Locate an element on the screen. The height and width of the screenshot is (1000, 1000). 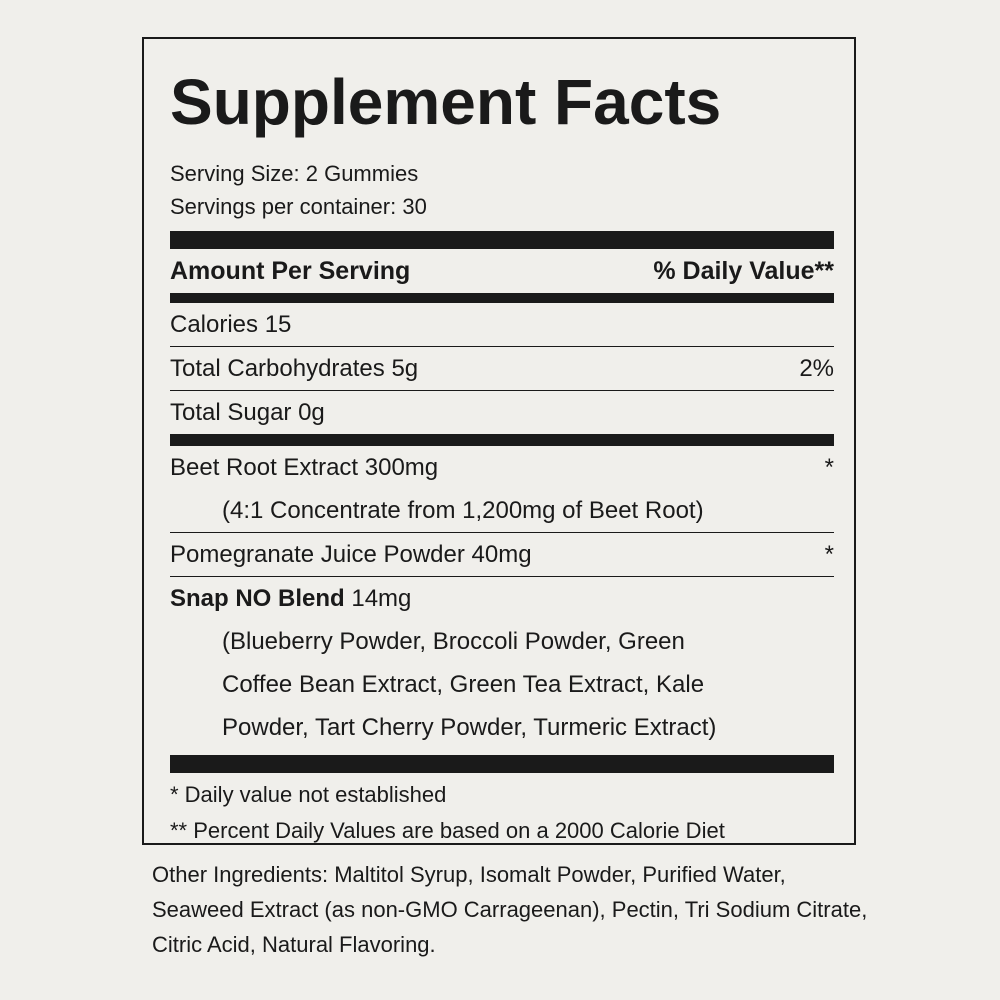
panel-title: Supplement Facts is located at coordinates (446, 102).